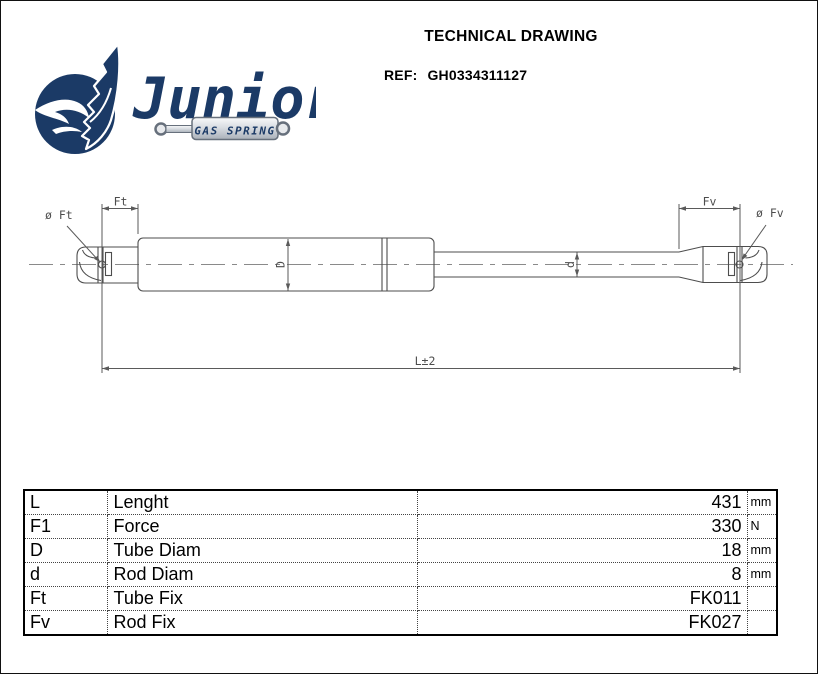  What do you see at coordinates (262, 526) in the screenshot?
I see `row-name: Force` at bounding box center [262, 526].